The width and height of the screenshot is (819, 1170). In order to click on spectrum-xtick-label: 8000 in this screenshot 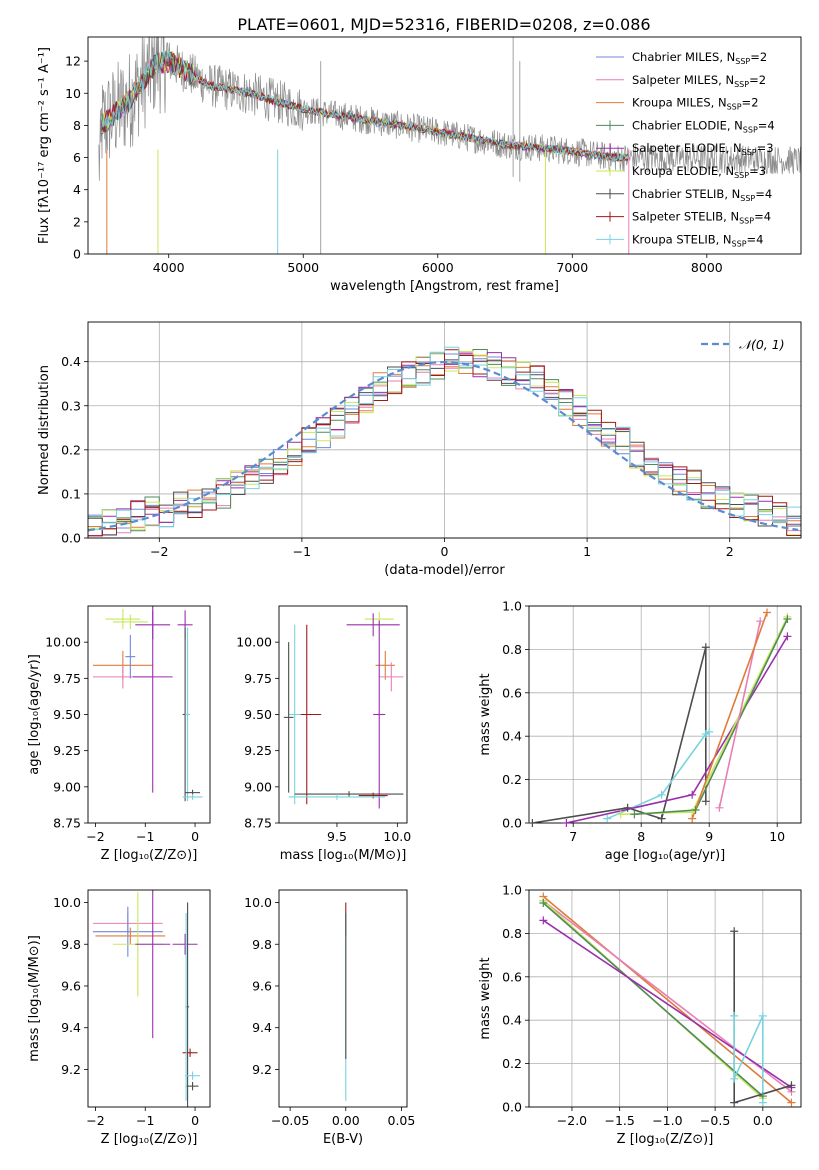, I will do `click(707, 267)`.